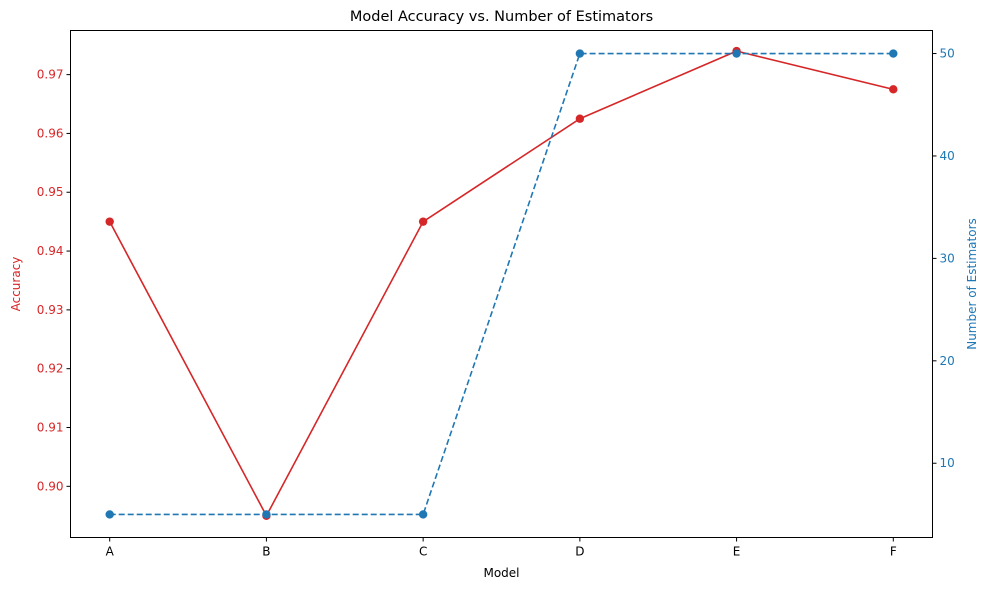 The height and width of the screenshot is (590, 989). I want to click on x-tick-label: A, so click(110, 552).